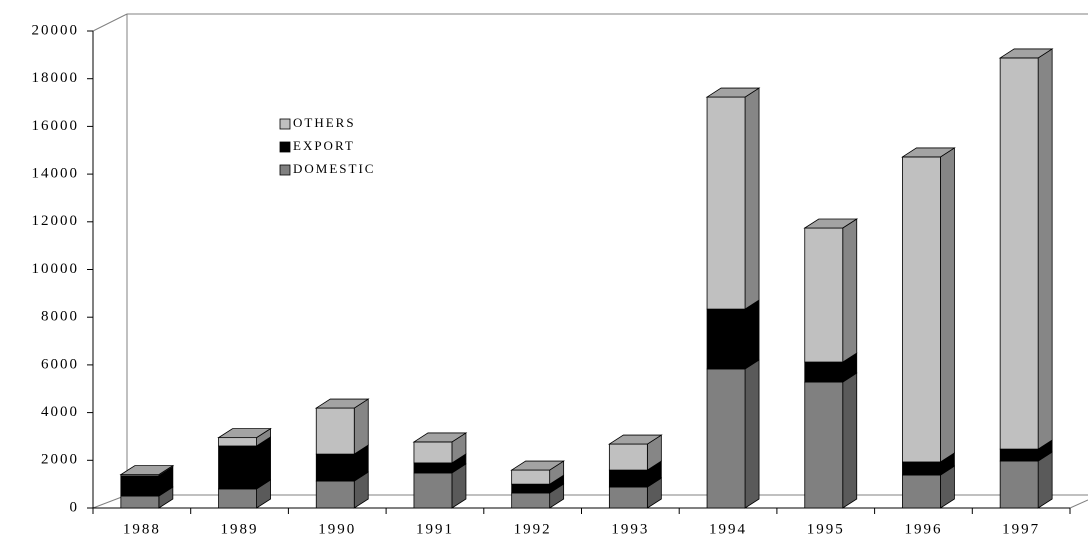 This screenshot has width=1088, height=543. What do you see at coordinates (60, 364) in the screenshot?
I see `y-tick-label: 6000` at bounding box center [60, 364].